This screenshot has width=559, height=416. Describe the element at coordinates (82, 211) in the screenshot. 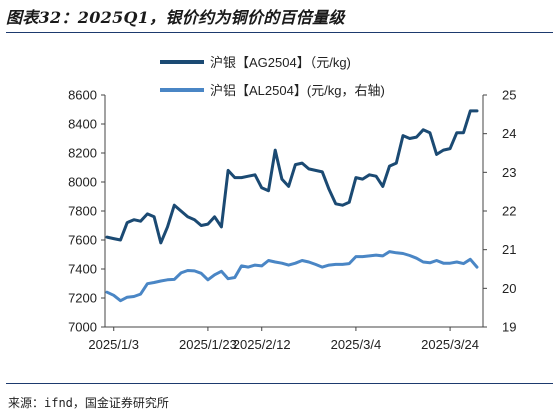

I see `y-left-tick-label: 7800` at that location.